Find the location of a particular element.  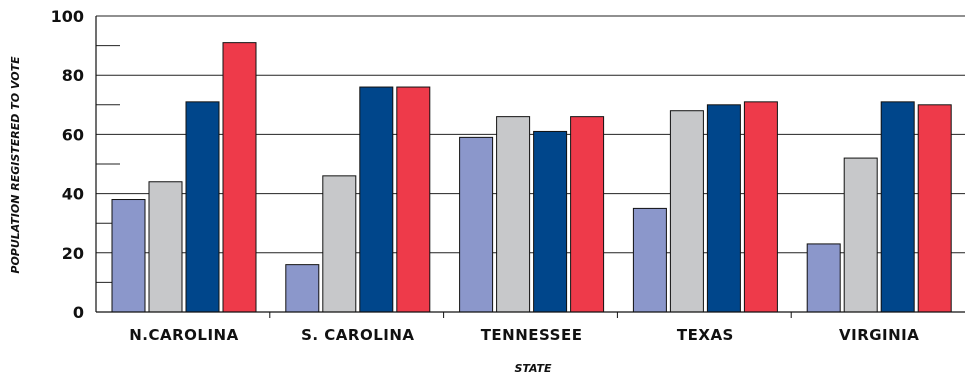

x-axis-title: STATE is located at coordinates (533, 368).